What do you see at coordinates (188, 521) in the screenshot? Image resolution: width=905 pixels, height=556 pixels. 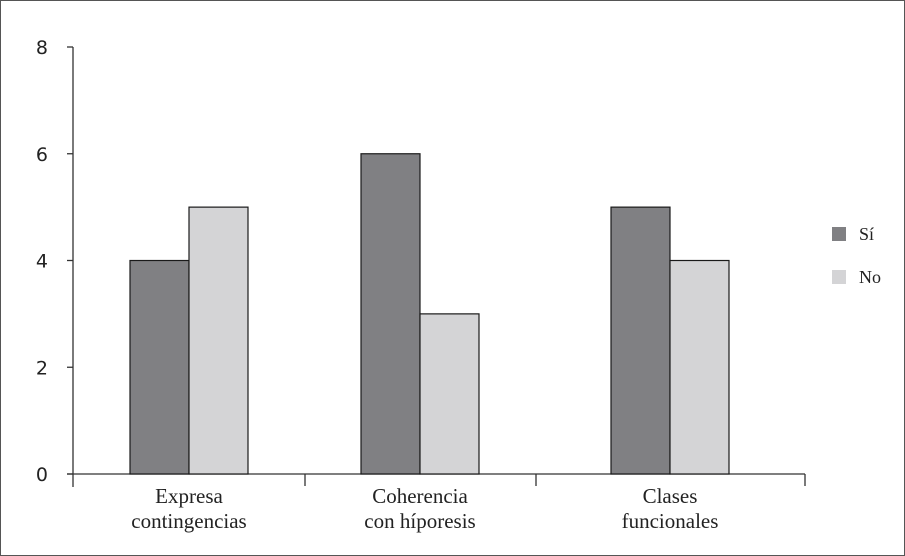 I see `x-category-label: contingencias` at bounding box center [188, 521].